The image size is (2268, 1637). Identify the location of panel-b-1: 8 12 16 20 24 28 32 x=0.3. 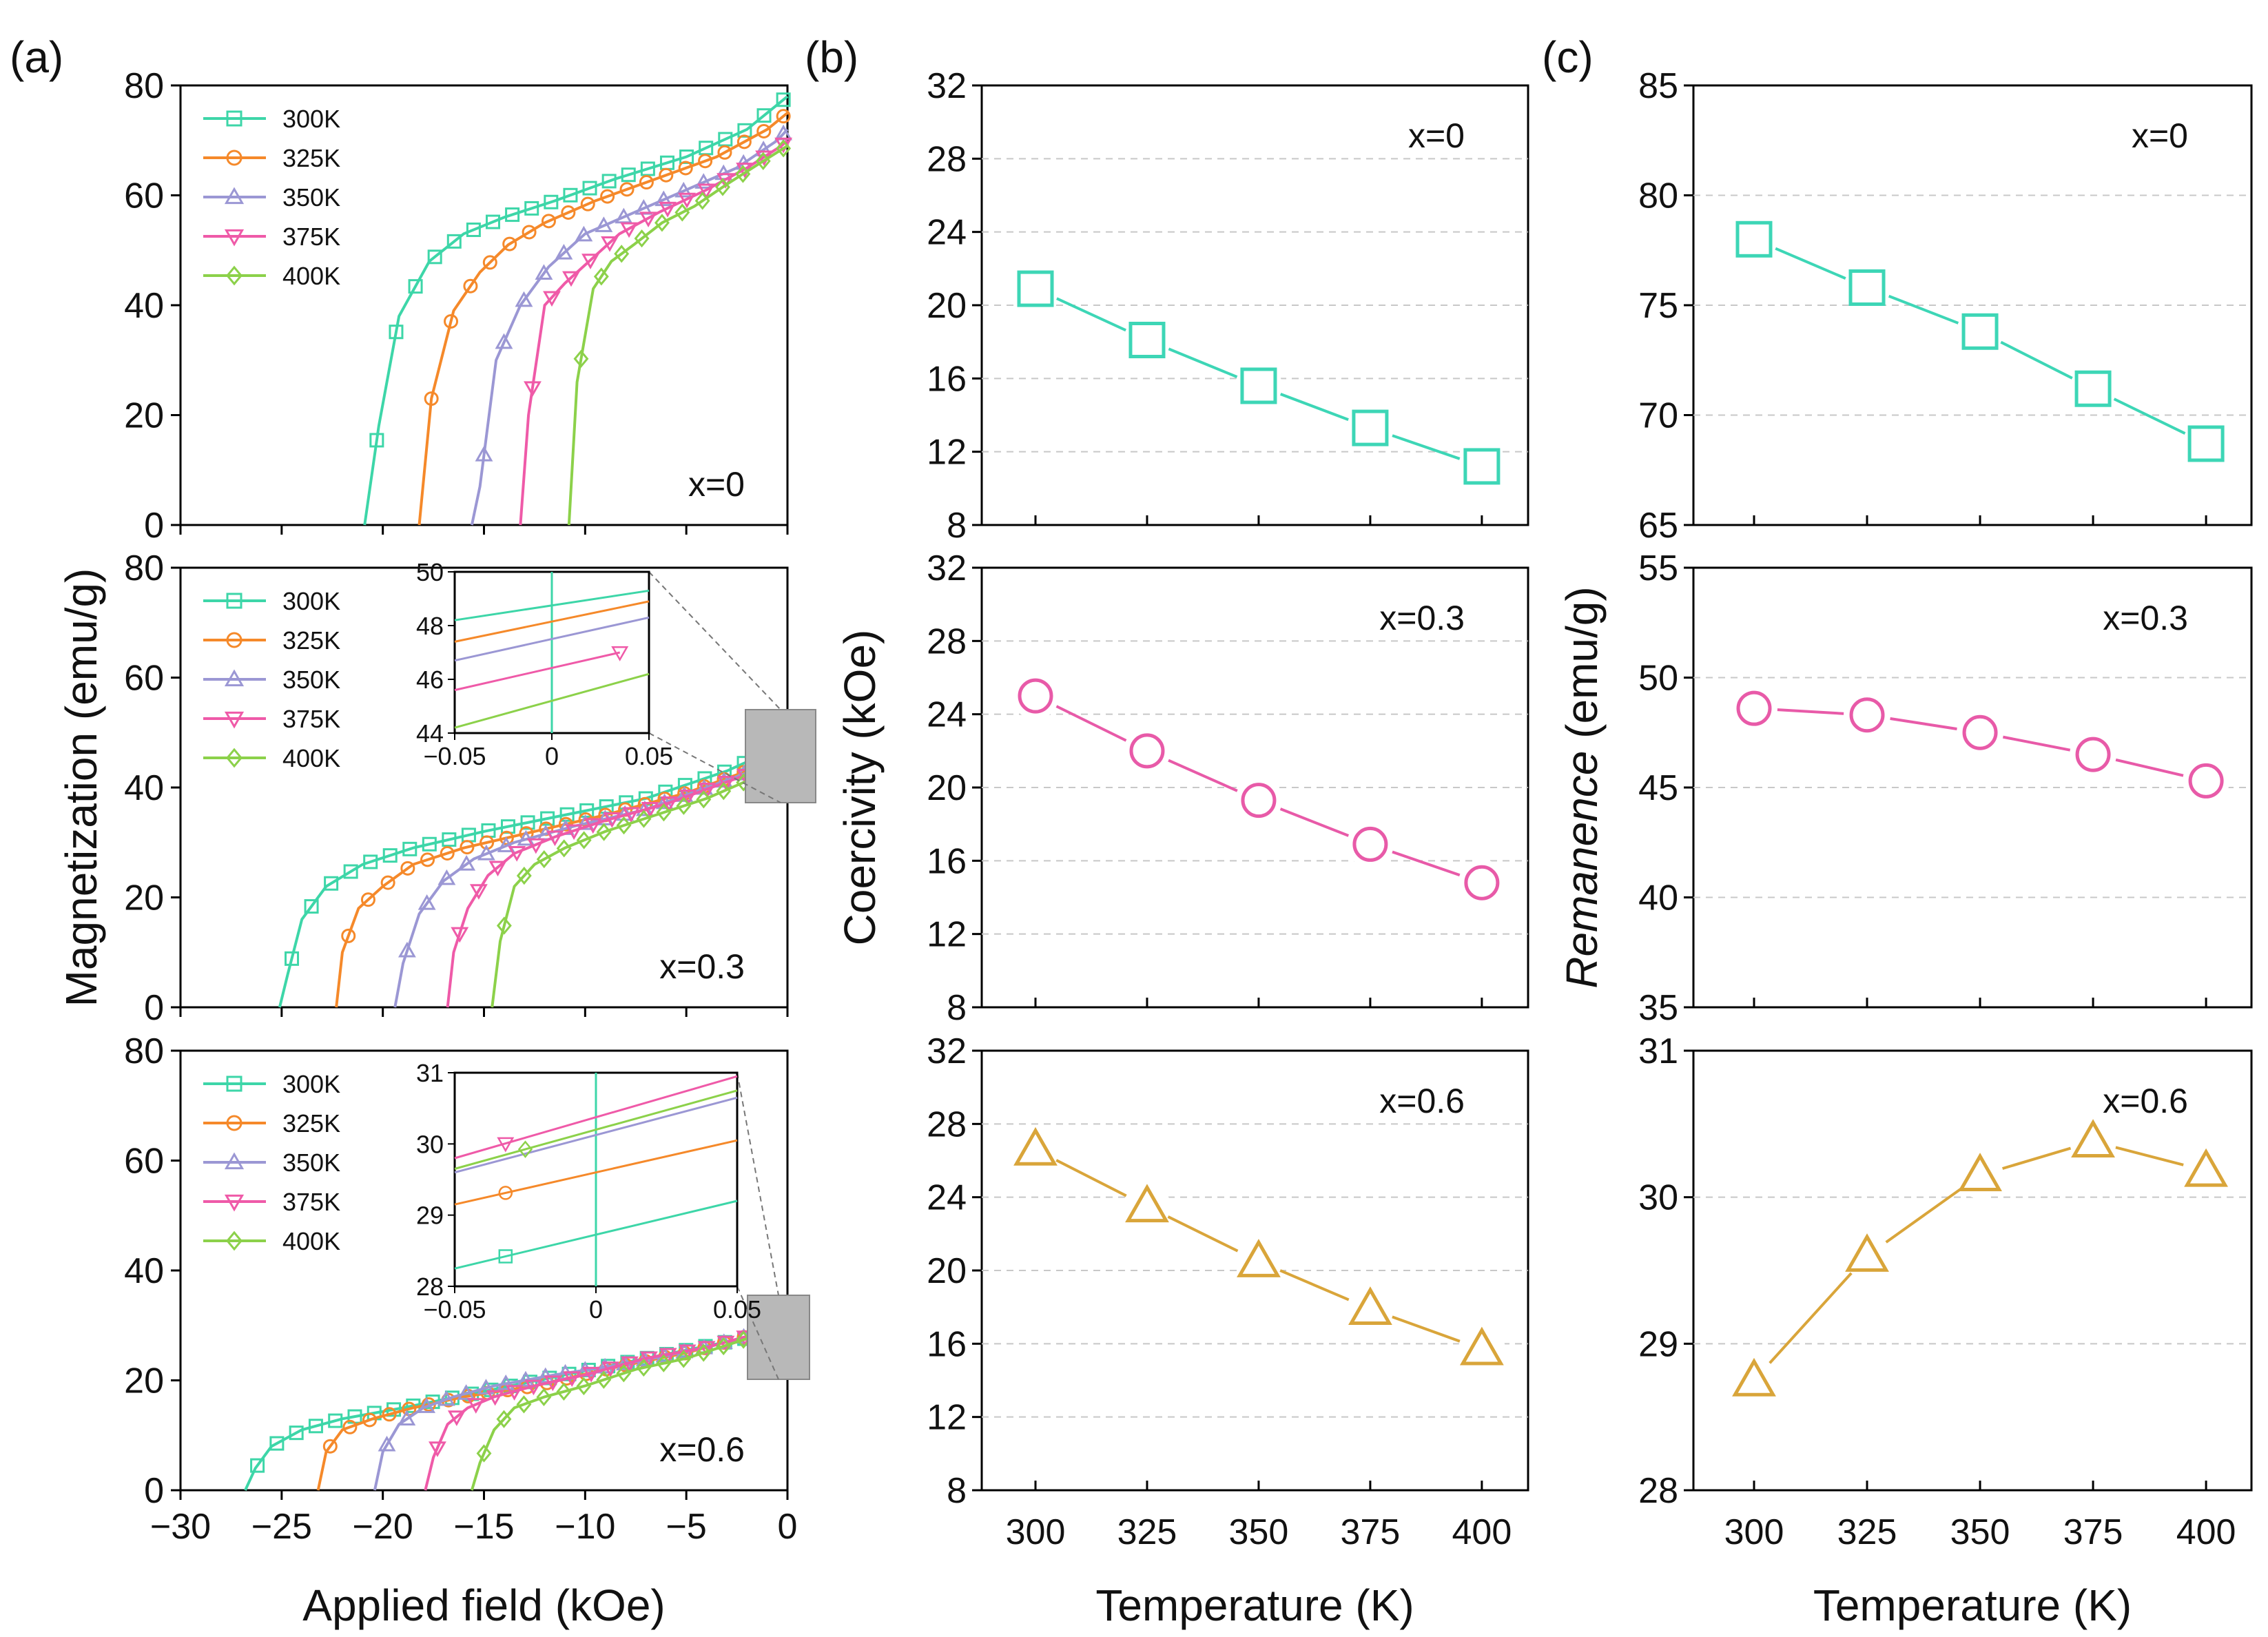
(1228, 788).